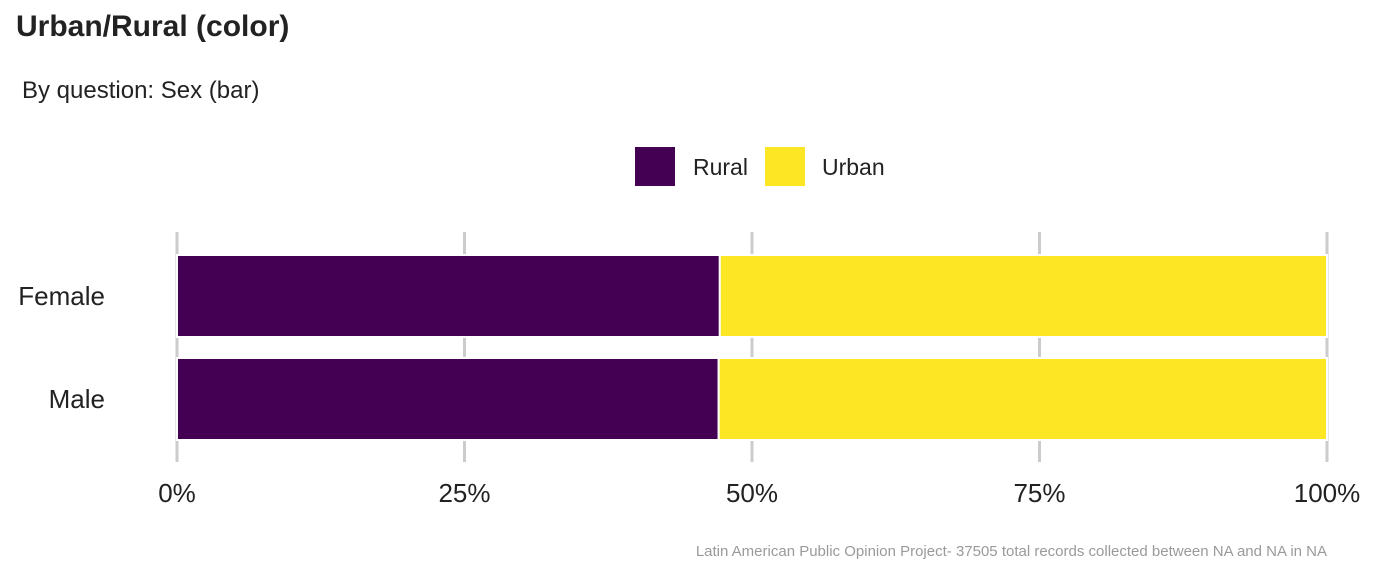 The image size is (1400, 576). I want to click on chart-subtitle: By question: Sex (bar), so click(141, 90).